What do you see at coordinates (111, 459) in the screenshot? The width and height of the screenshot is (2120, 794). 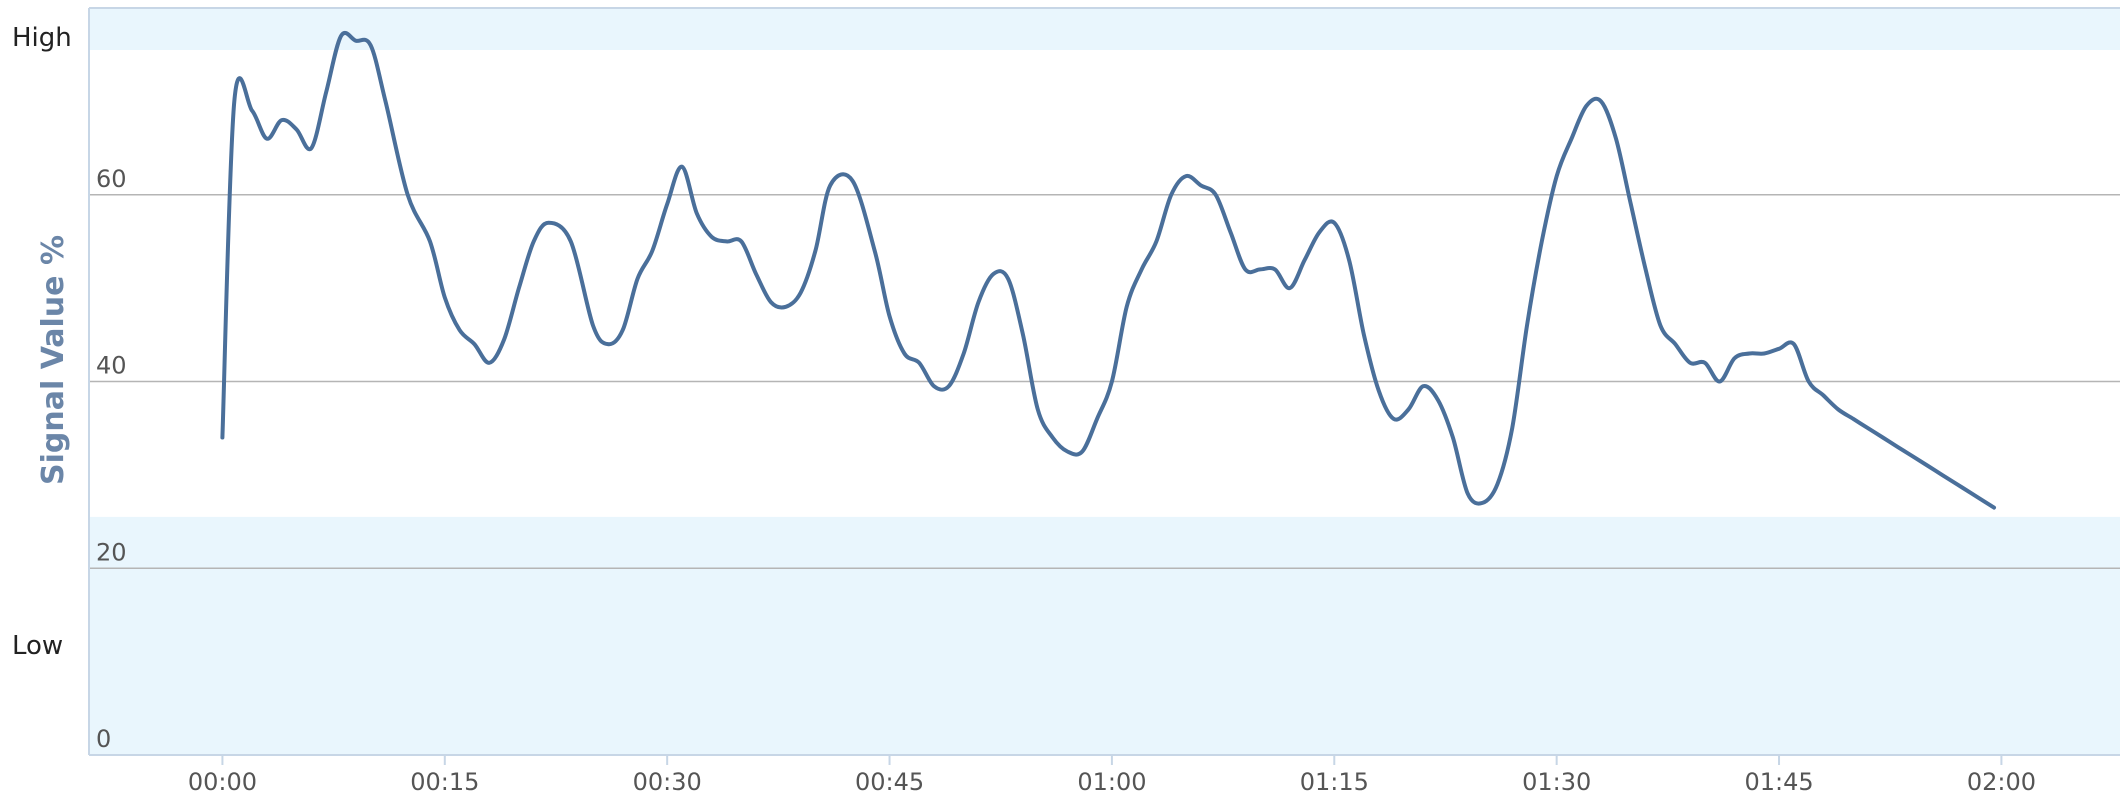 I see `y-tick-labels: 0 20 40 60` at bounding box center [111, 459].